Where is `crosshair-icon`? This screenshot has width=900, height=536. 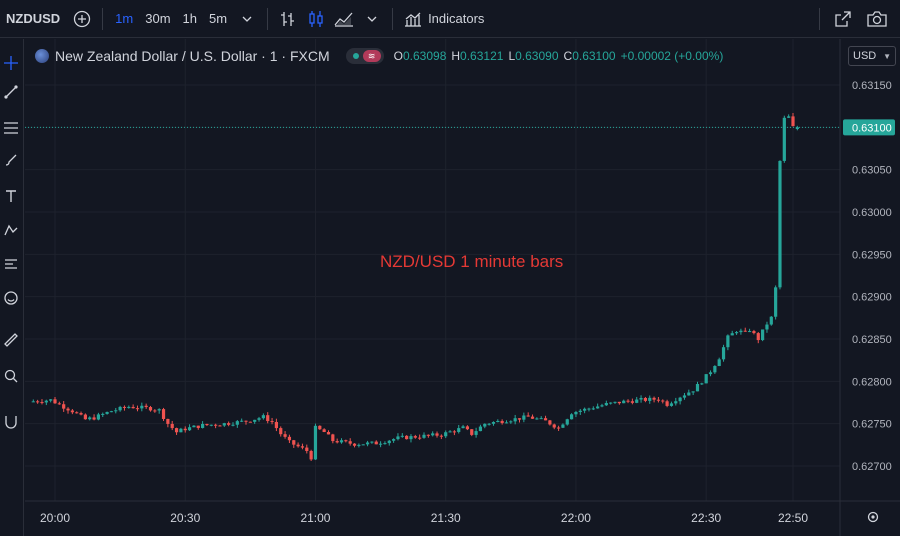
crosshair-icon is located at coordinates (11, 63).